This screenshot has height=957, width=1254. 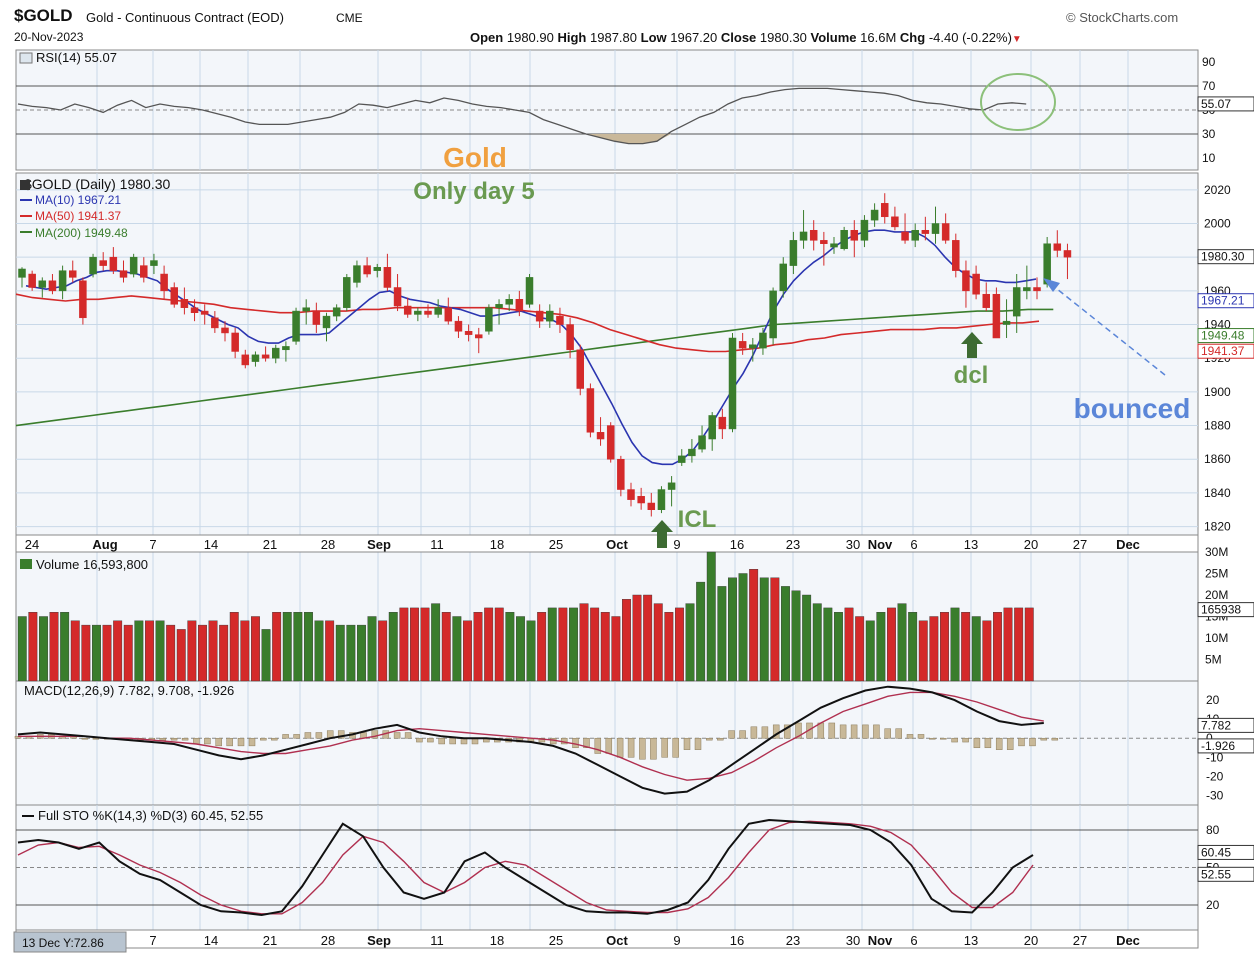 I want to click on close-label: Close, so click(x=738, y=37).